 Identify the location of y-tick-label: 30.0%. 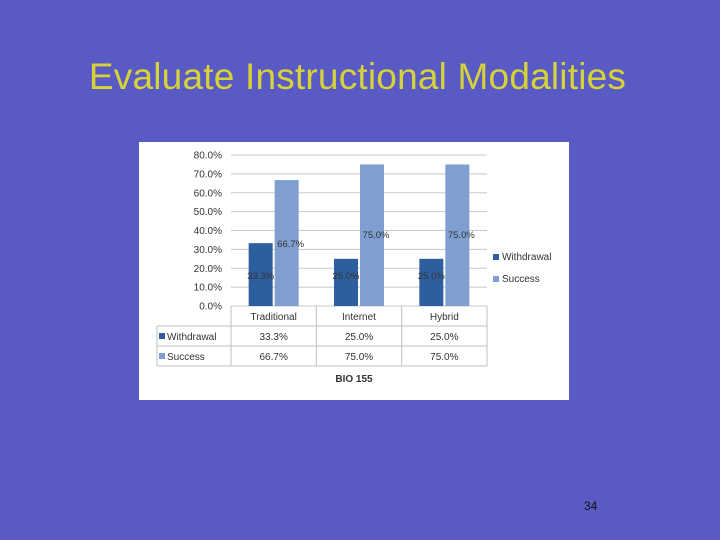
(208, 250).